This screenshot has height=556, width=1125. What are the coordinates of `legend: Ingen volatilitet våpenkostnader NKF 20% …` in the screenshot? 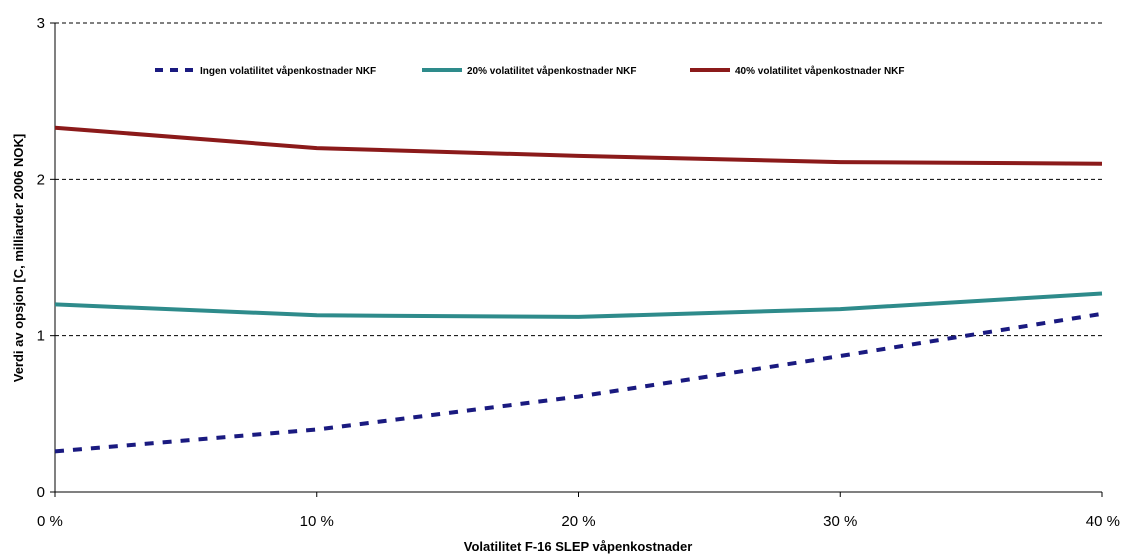 It's located at (530, 71).